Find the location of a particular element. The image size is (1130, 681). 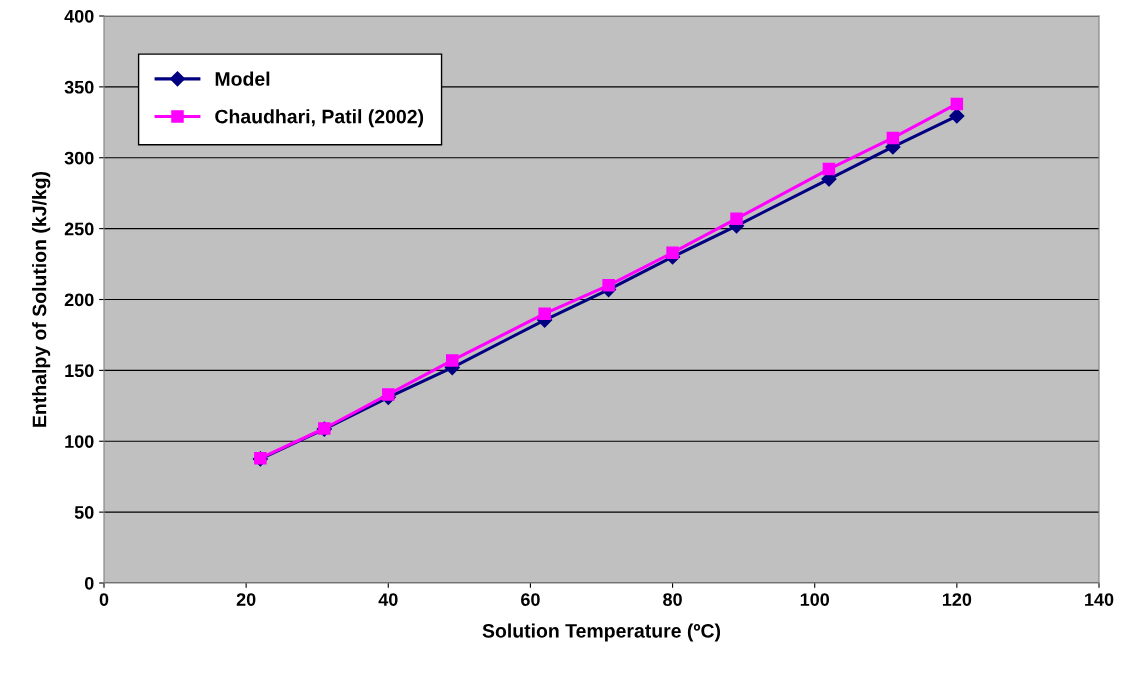

y-tick-label: 150 is located at coordinates (79, 371).